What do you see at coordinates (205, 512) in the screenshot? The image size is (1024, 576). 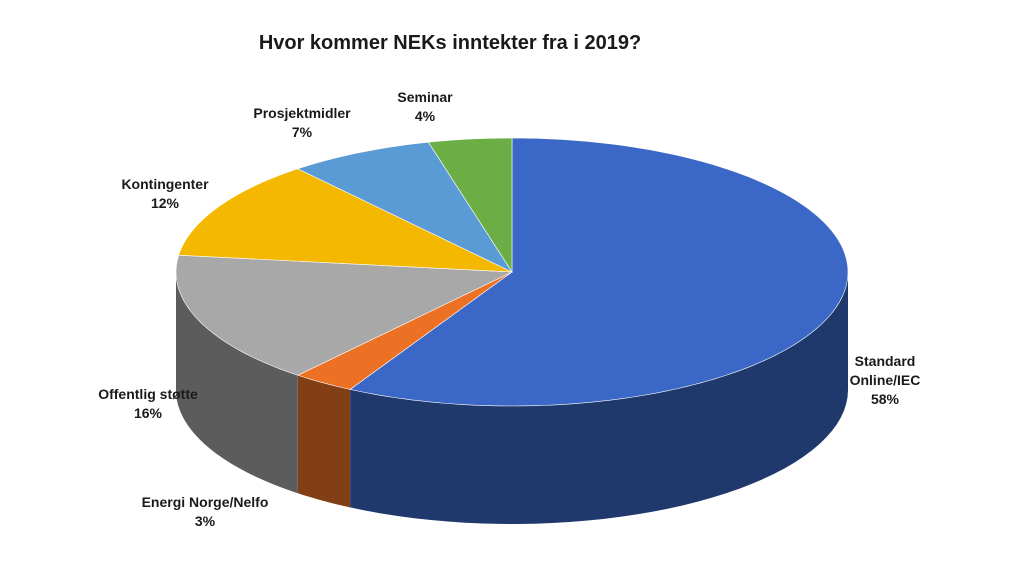 I see `slice-label: Energi Norge/Nelfo 3%` at bounding box center [205, 512].